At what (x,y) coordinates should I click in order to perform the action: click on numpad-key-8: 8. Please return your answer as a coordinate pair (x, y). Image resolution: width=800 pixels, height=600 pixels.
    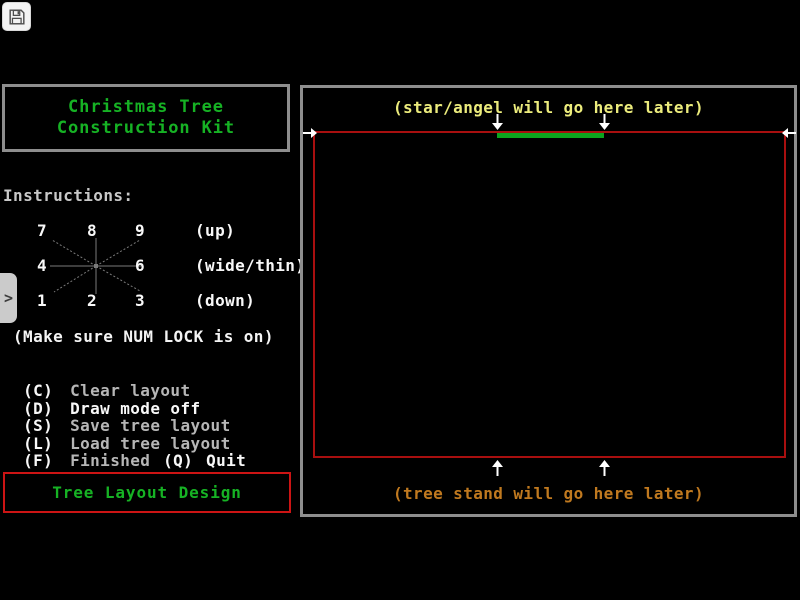
    Looking at the image, I should click on (92, 230).